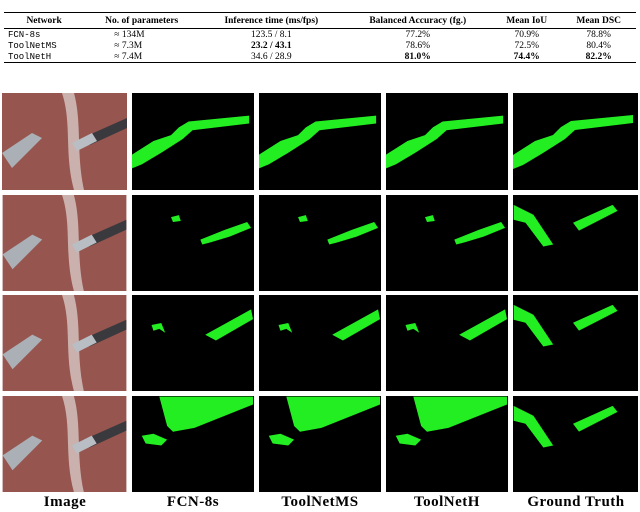  What do you see at coordinates (271, 20) in the screenshot?
I see `header-cell: Inference time (ms/fps)` at bounding box center [271, 20].